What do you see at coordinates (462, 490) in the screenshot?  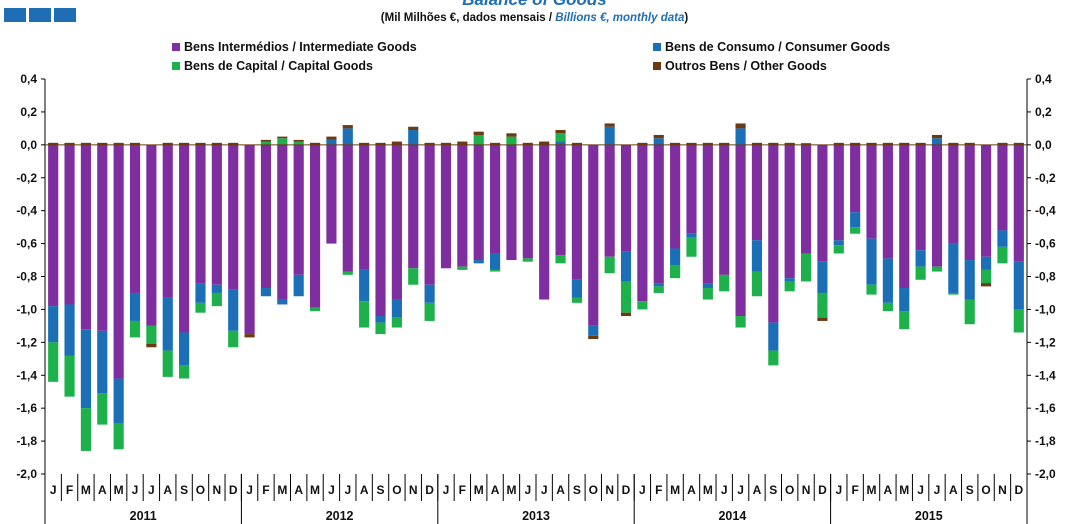 I see `month-label: F` at bounding box center [462, 490].